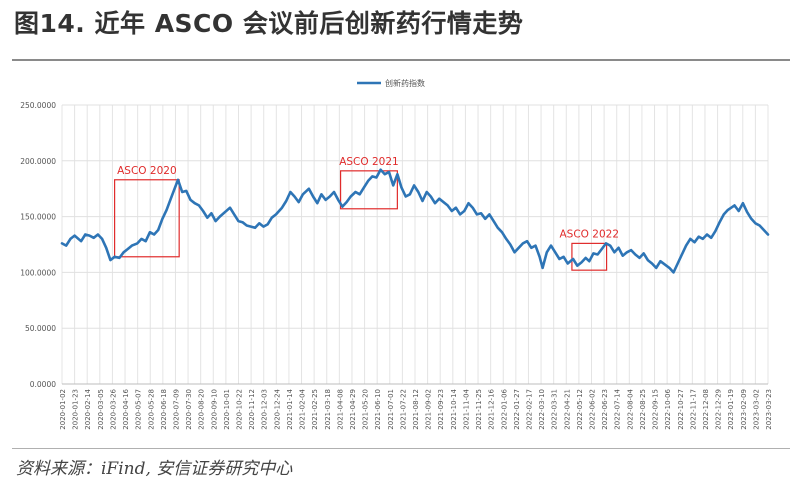 This screenshot has height=489, width=802. Describe the element at coordinates (38, 217) in the screenshot. I see `y-tick-label: 150.0000` at that location.